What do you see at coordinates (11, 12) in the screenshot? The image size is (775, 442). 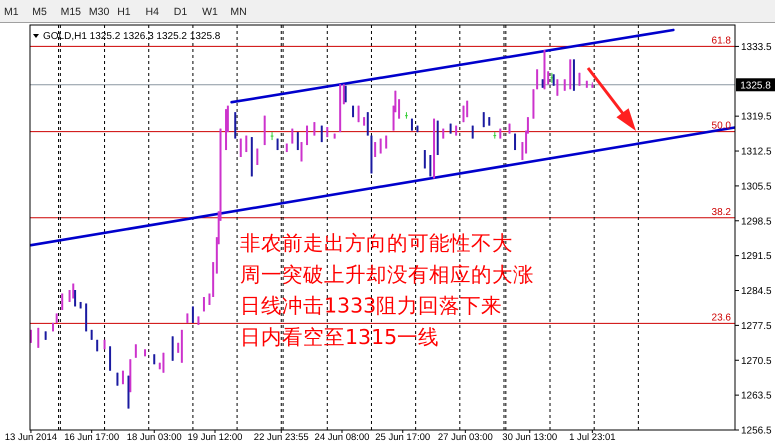 I see `text: M1` at bounding box center [11, 12].